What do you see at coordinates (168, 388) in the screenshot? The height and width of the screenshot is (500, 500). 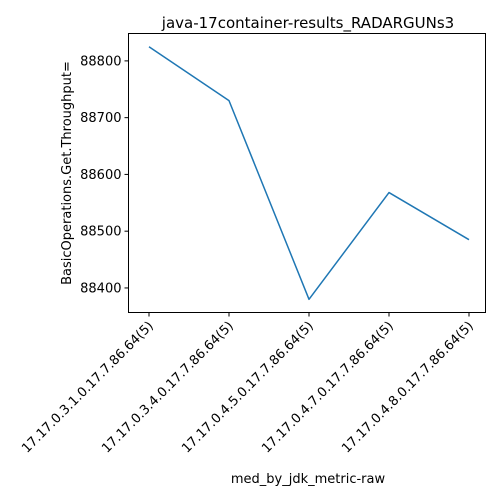 I see `x-tick-label: 17.17.0.3.4.0.17.7.86.64(5)` at bounding box center [168, 388].